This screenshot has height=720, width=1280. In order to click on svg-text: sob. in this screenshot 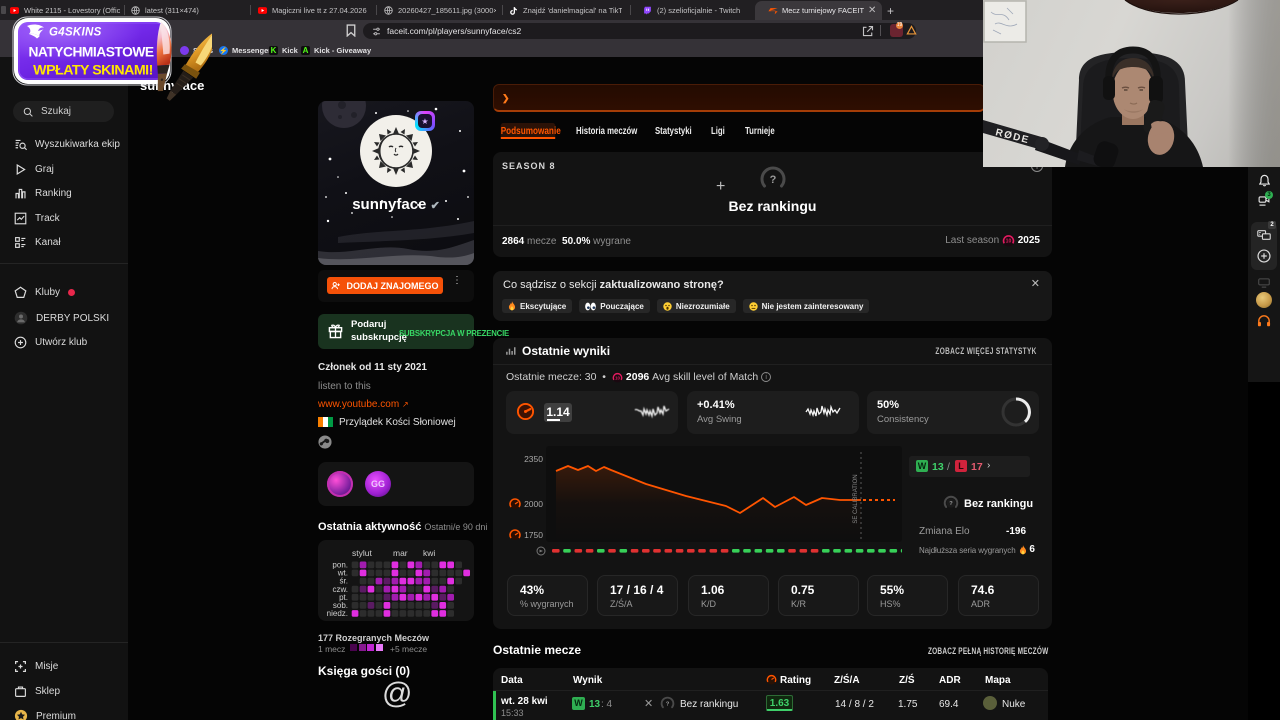, I will do `click(340, 605)`.